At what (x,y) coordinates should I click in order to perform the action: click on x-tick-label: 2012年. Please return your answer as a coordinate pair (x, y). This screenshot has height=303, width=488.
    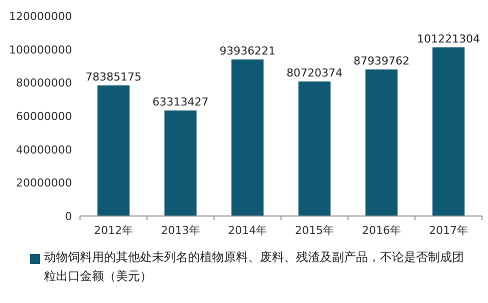
    Looking at the image, I should click on (113, 230).